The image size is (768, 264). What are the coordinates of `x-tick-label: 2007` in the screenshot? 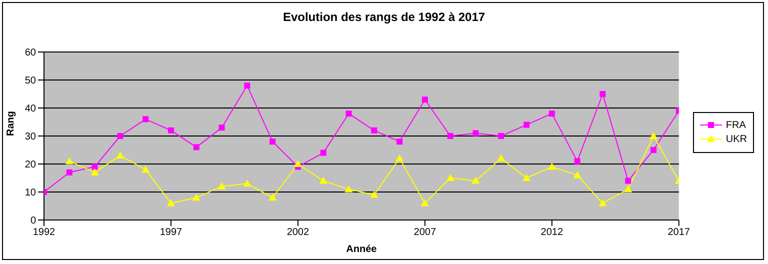 It's located at (425, 232).